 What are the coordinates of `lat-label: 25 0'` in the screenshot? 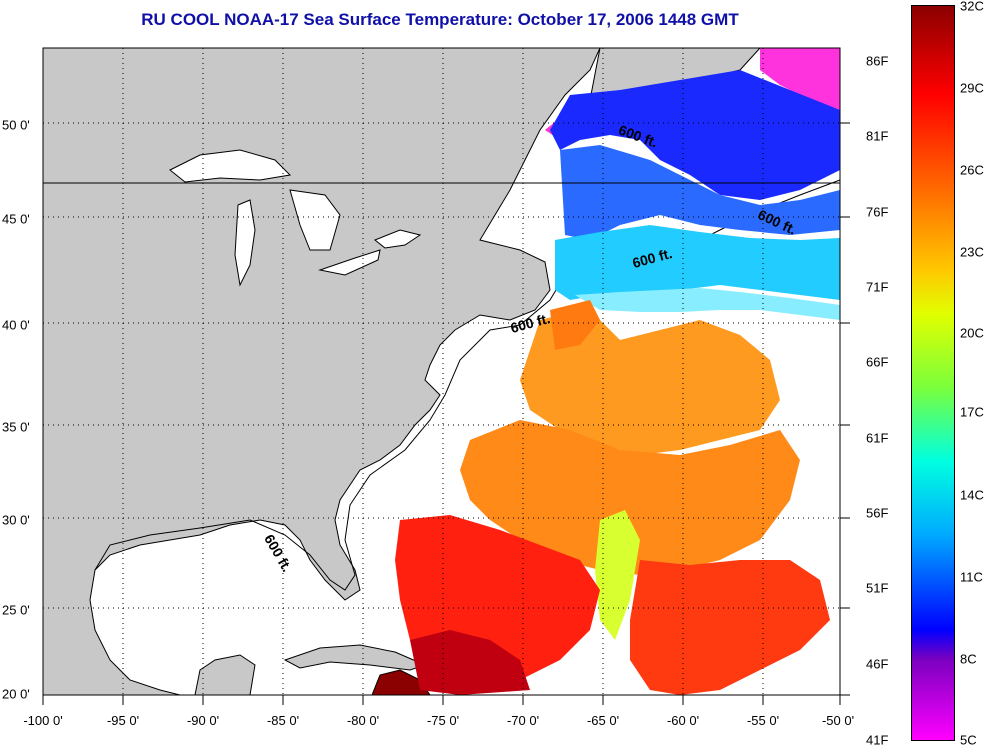 It's located at (16, 610).